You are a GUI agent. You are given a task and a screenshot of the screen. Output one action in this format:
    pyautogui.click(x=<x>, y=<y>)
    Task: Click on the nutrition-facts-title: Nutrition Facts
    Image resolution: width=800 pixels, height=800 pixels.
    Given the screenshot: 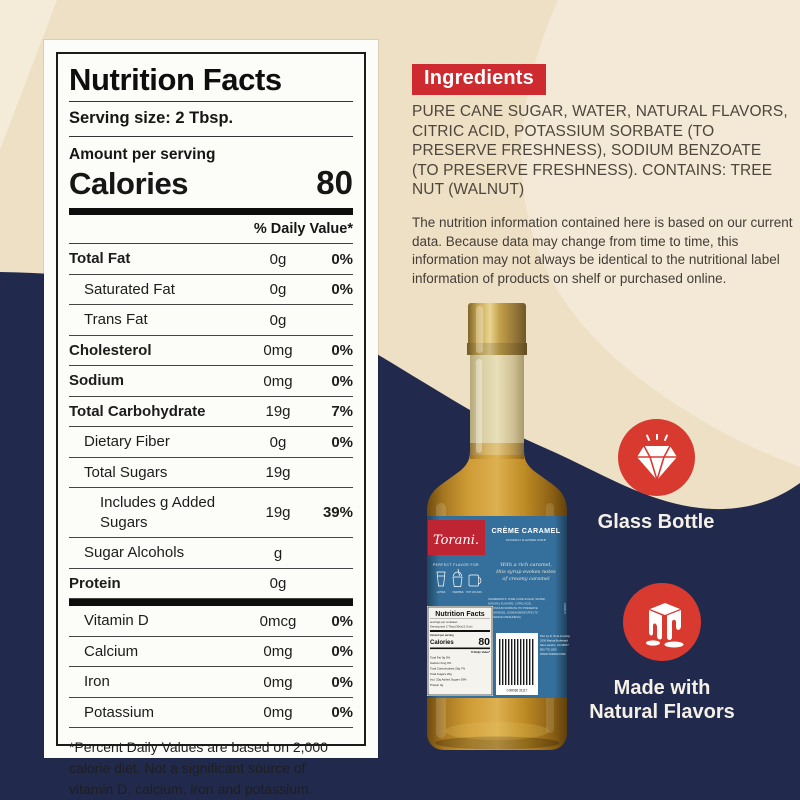 What is the action you would take?
    pyautogui.click(x=175, y=79)
    